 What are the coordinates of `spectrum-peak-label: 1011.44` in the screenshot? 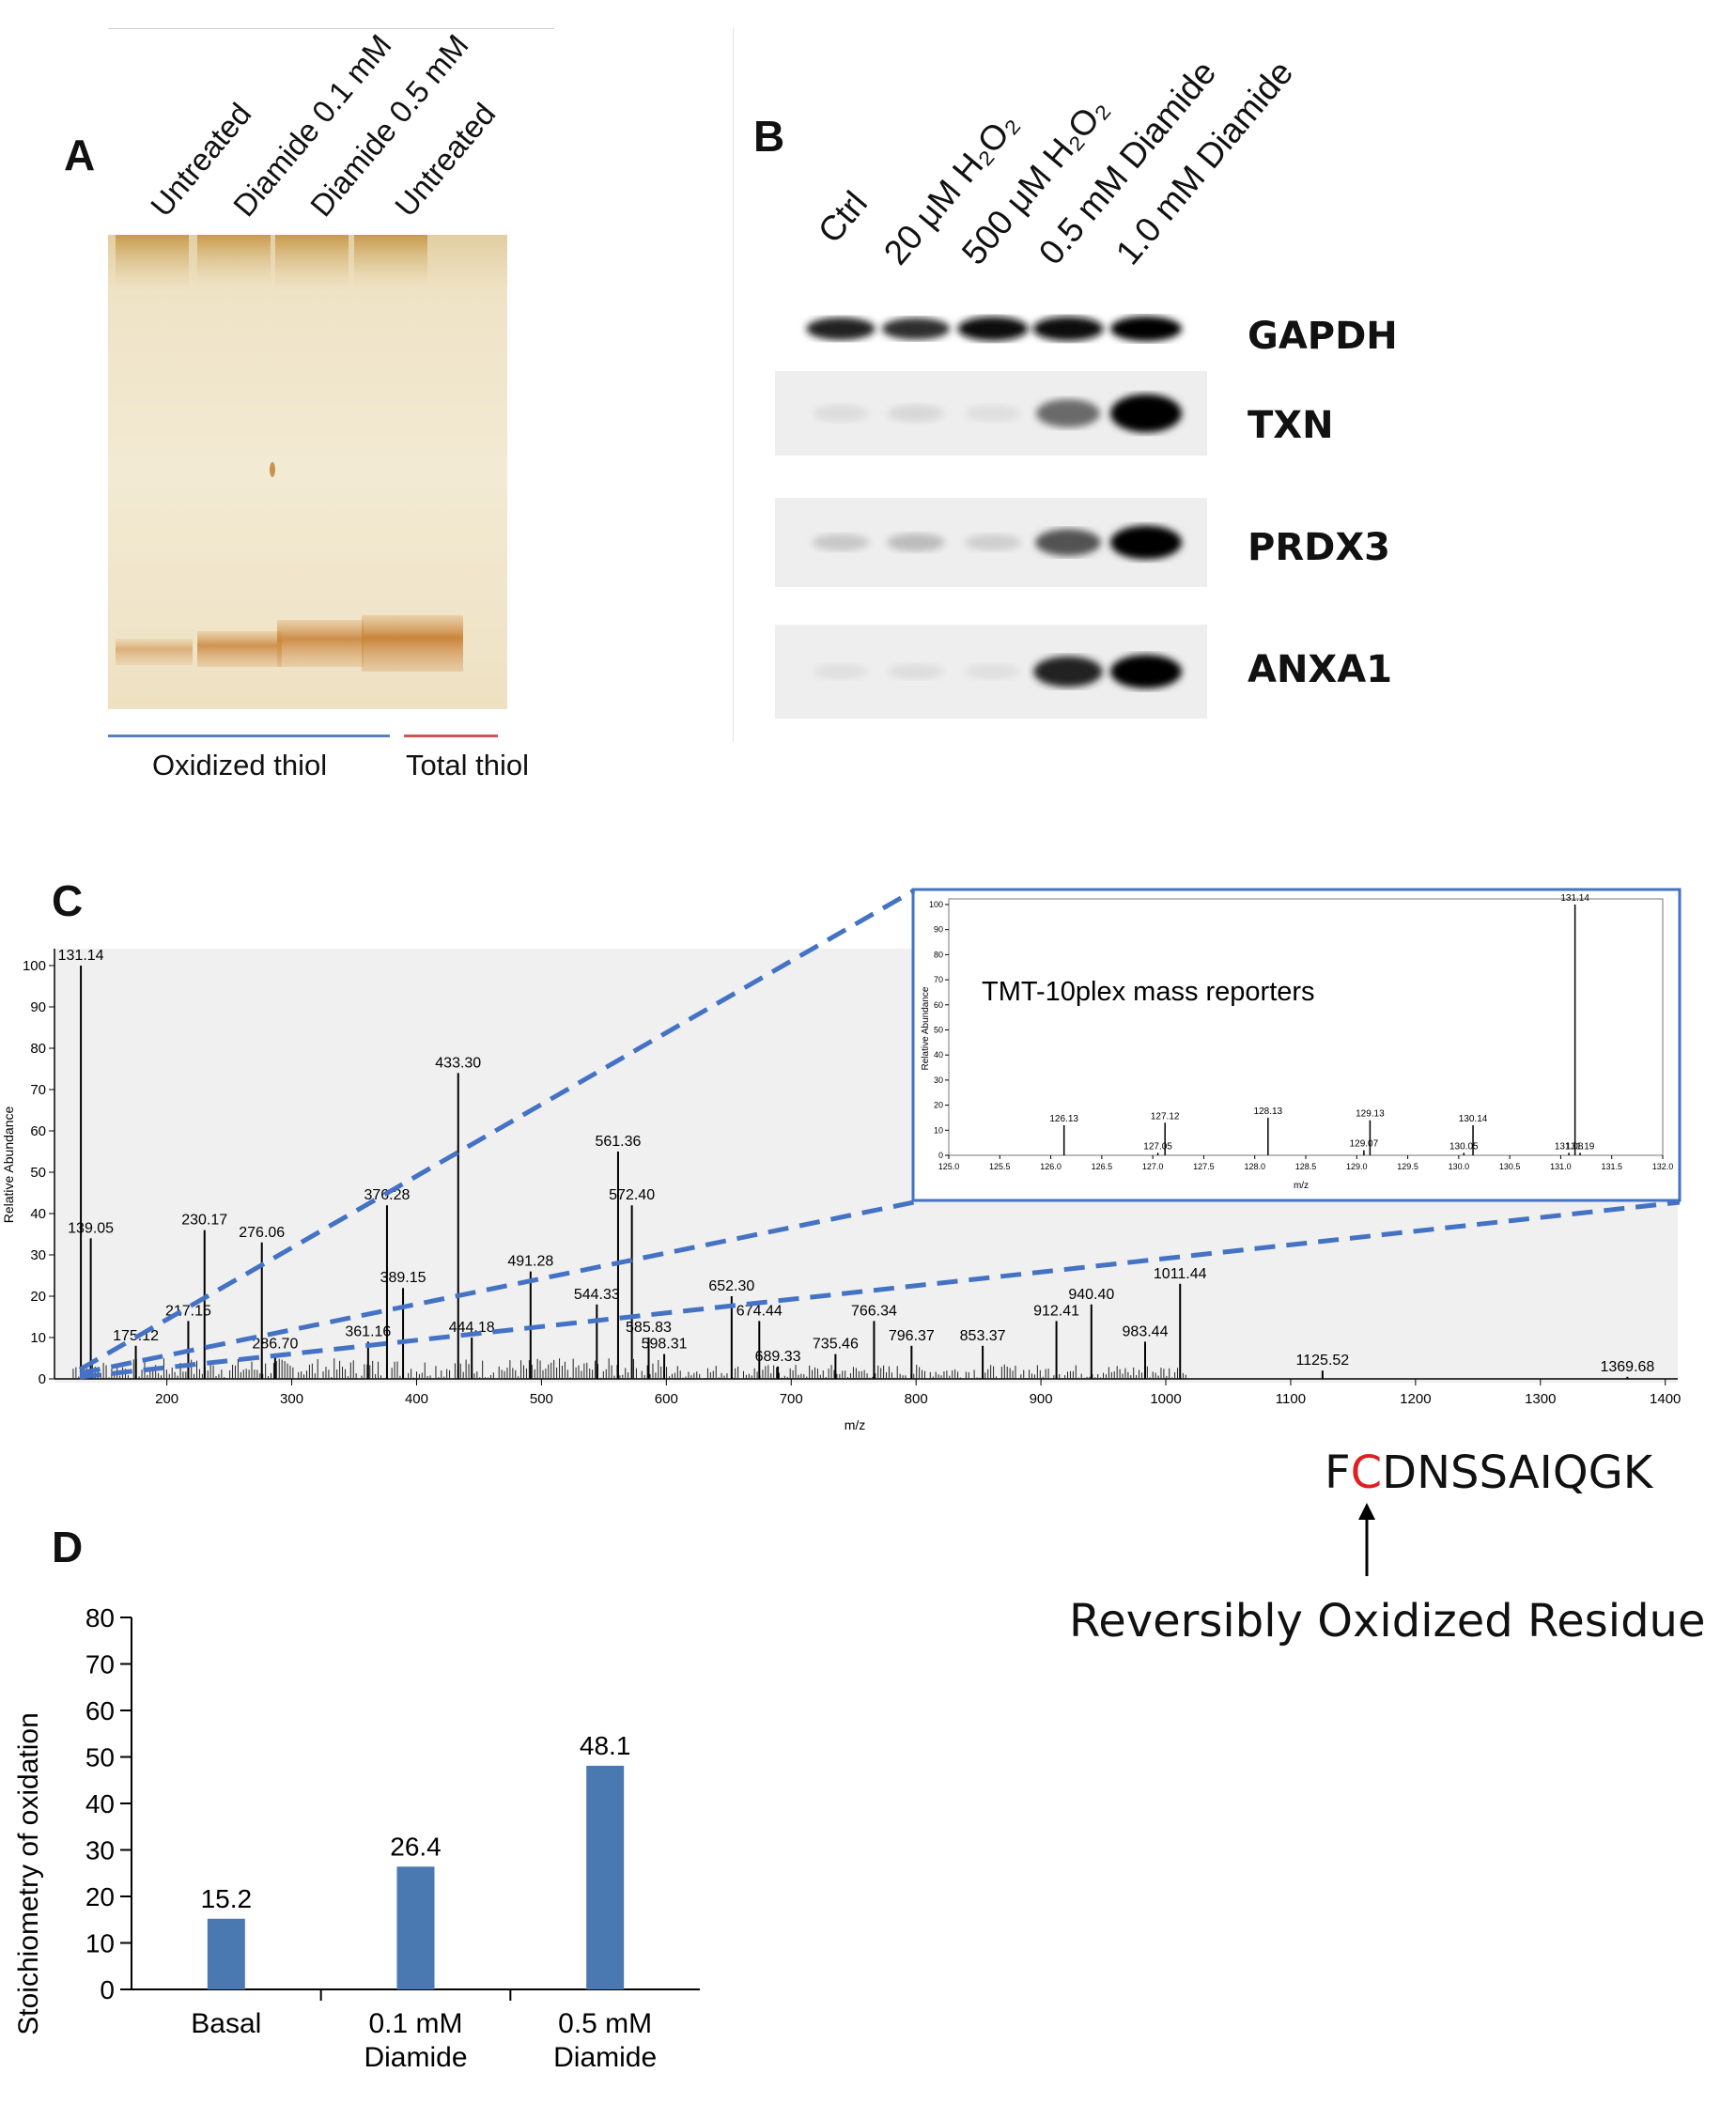 It's located at (1180, 1274).